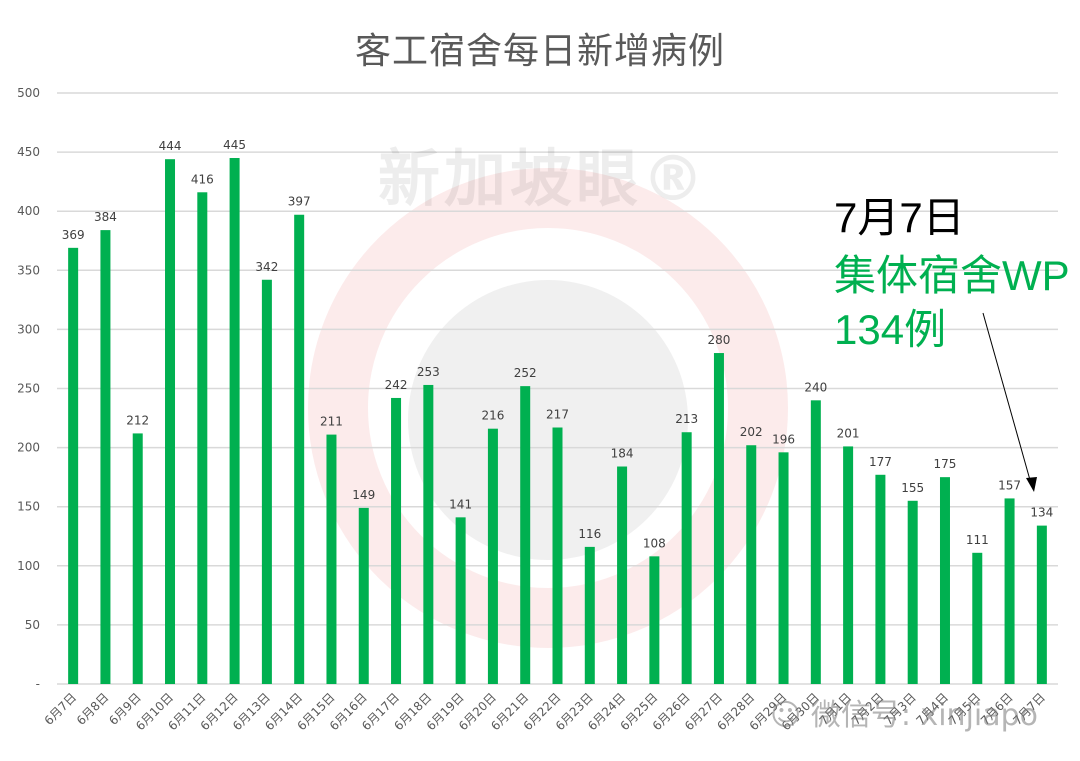  Describe the element at coordinates (783, 439) in the screenshot. I see `data-label: 196` at that location.